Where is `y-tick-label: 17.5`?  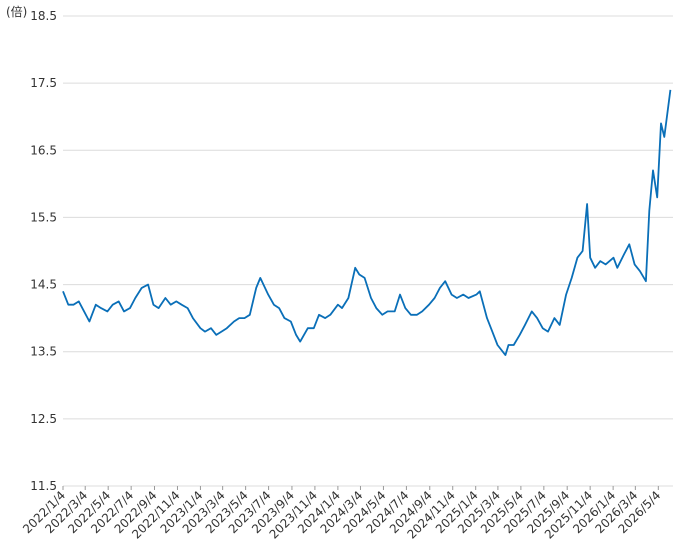 y-tick-label: 17.5 is located at coordinates (43, 83).